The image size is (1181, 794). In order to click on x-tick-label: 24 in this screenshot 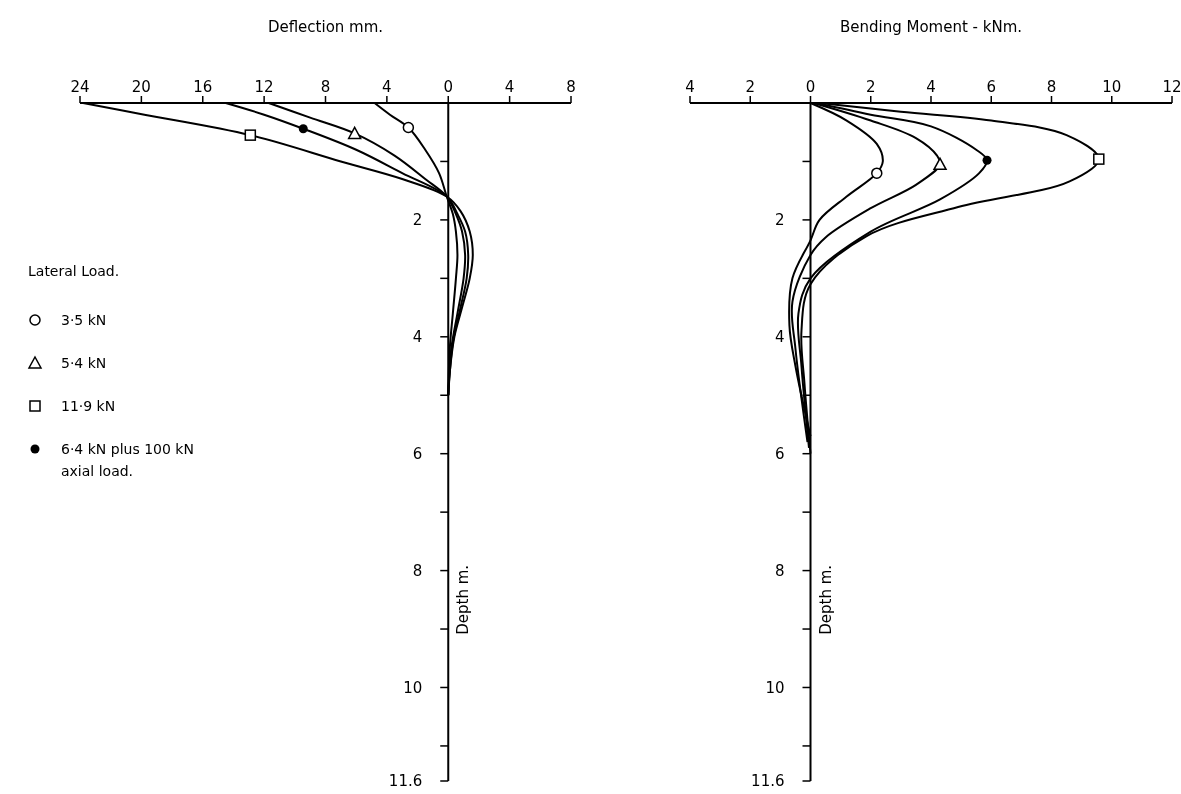, I will do `click(80, 87)`.